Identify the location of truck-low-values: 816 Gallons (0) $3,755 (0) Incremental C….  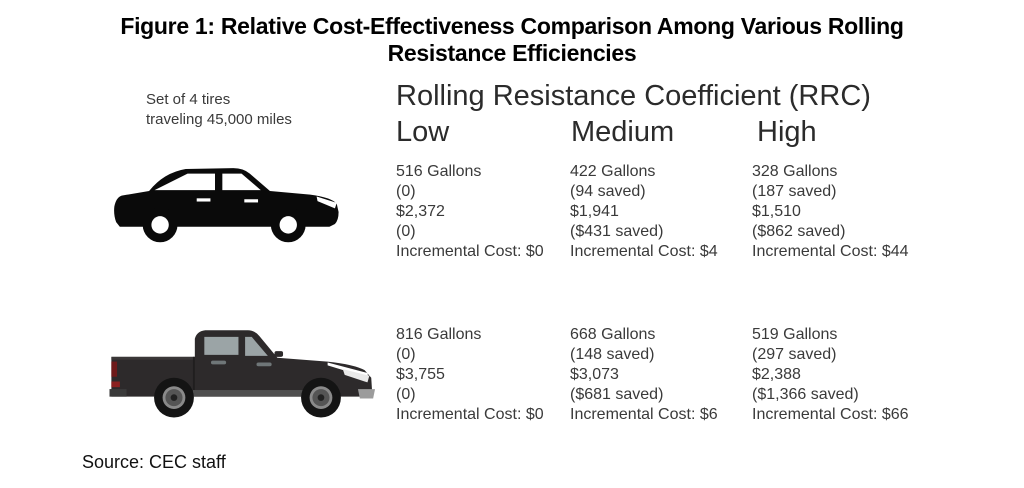
(470, 374).